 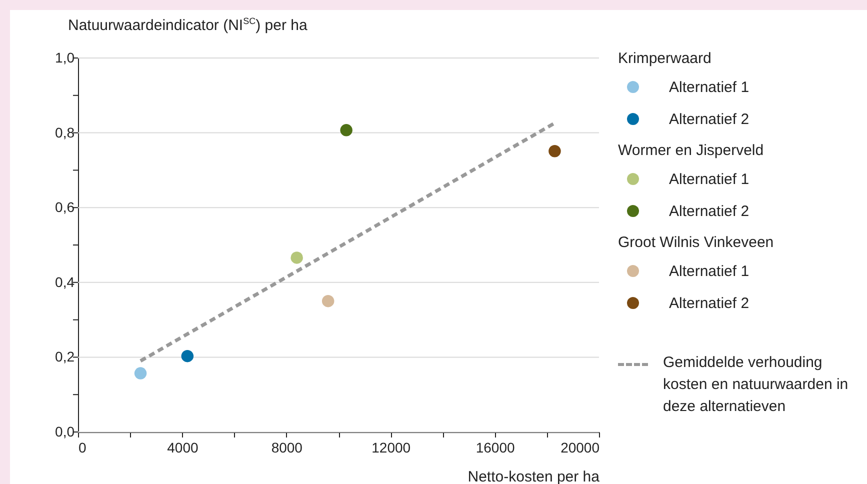 What do you see at coordinates (65, 432) in the screenshot?
I see `y-tick-label: 0,0` at bounding box center [65, 432].